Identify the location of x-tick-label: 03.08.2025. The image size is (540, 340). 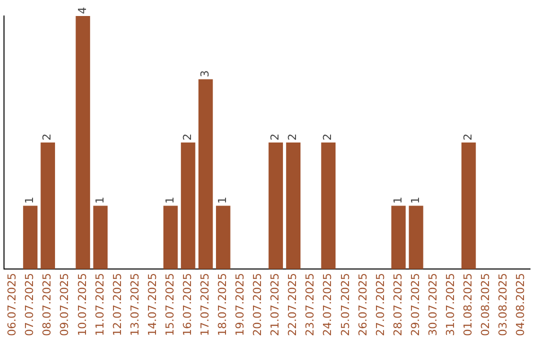
(503, 304).